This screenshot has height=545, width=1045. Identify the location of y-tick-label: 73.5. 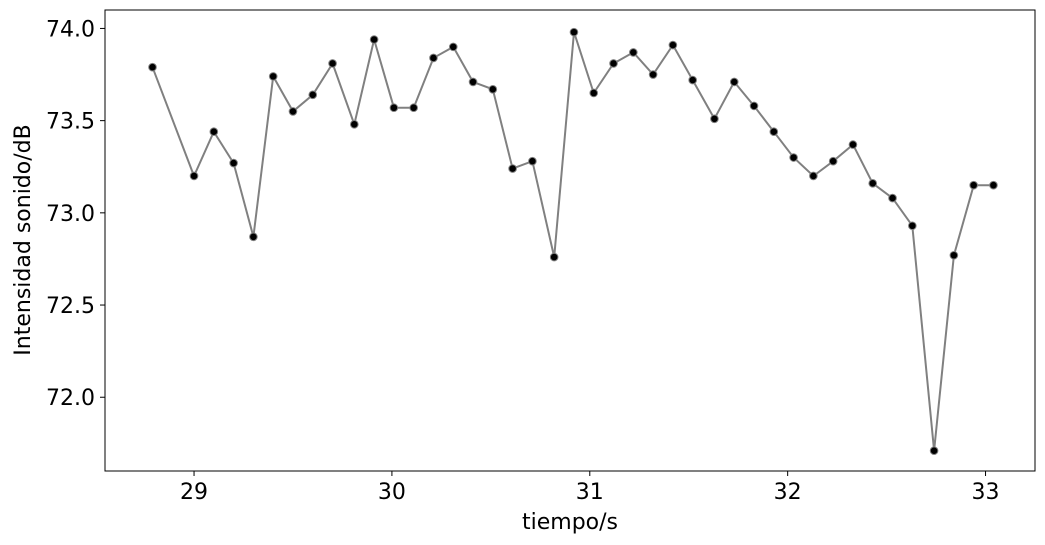
(70, 122).